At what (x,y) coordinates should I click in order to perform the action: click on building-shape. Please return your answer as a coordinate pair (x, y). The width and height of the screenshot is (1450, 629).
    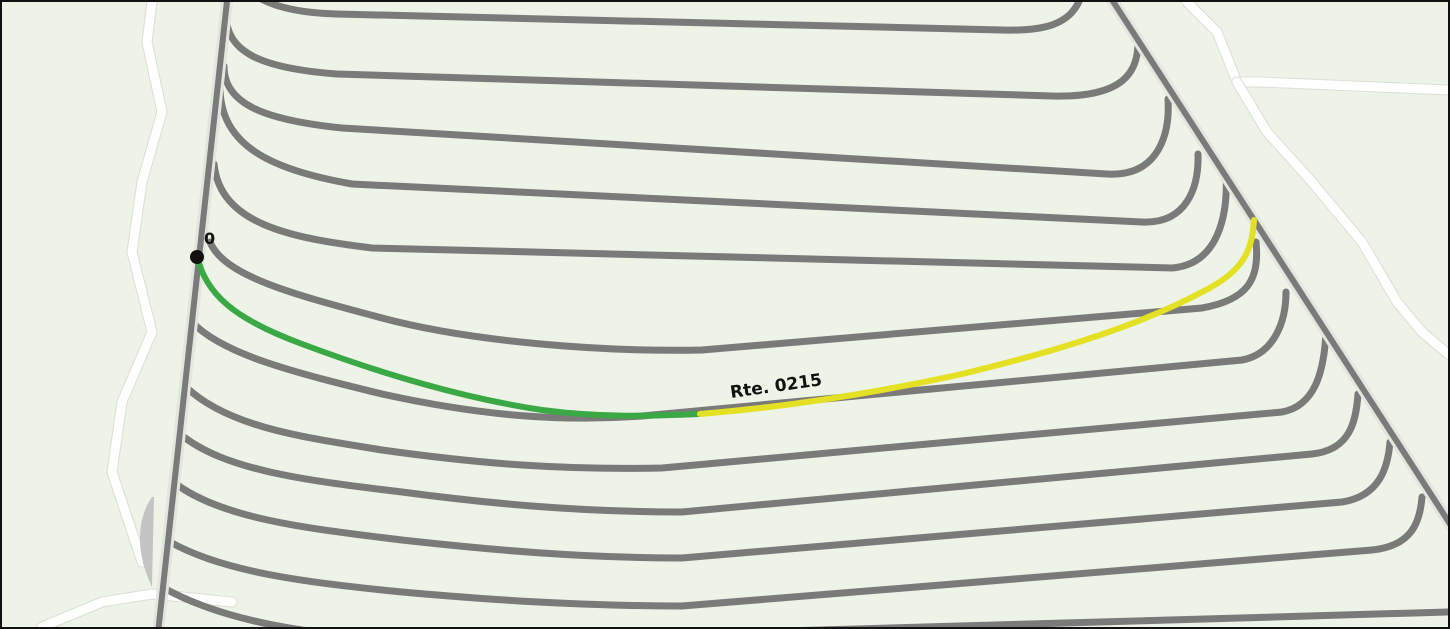
    Looking at the image, I should click on (146, 542).